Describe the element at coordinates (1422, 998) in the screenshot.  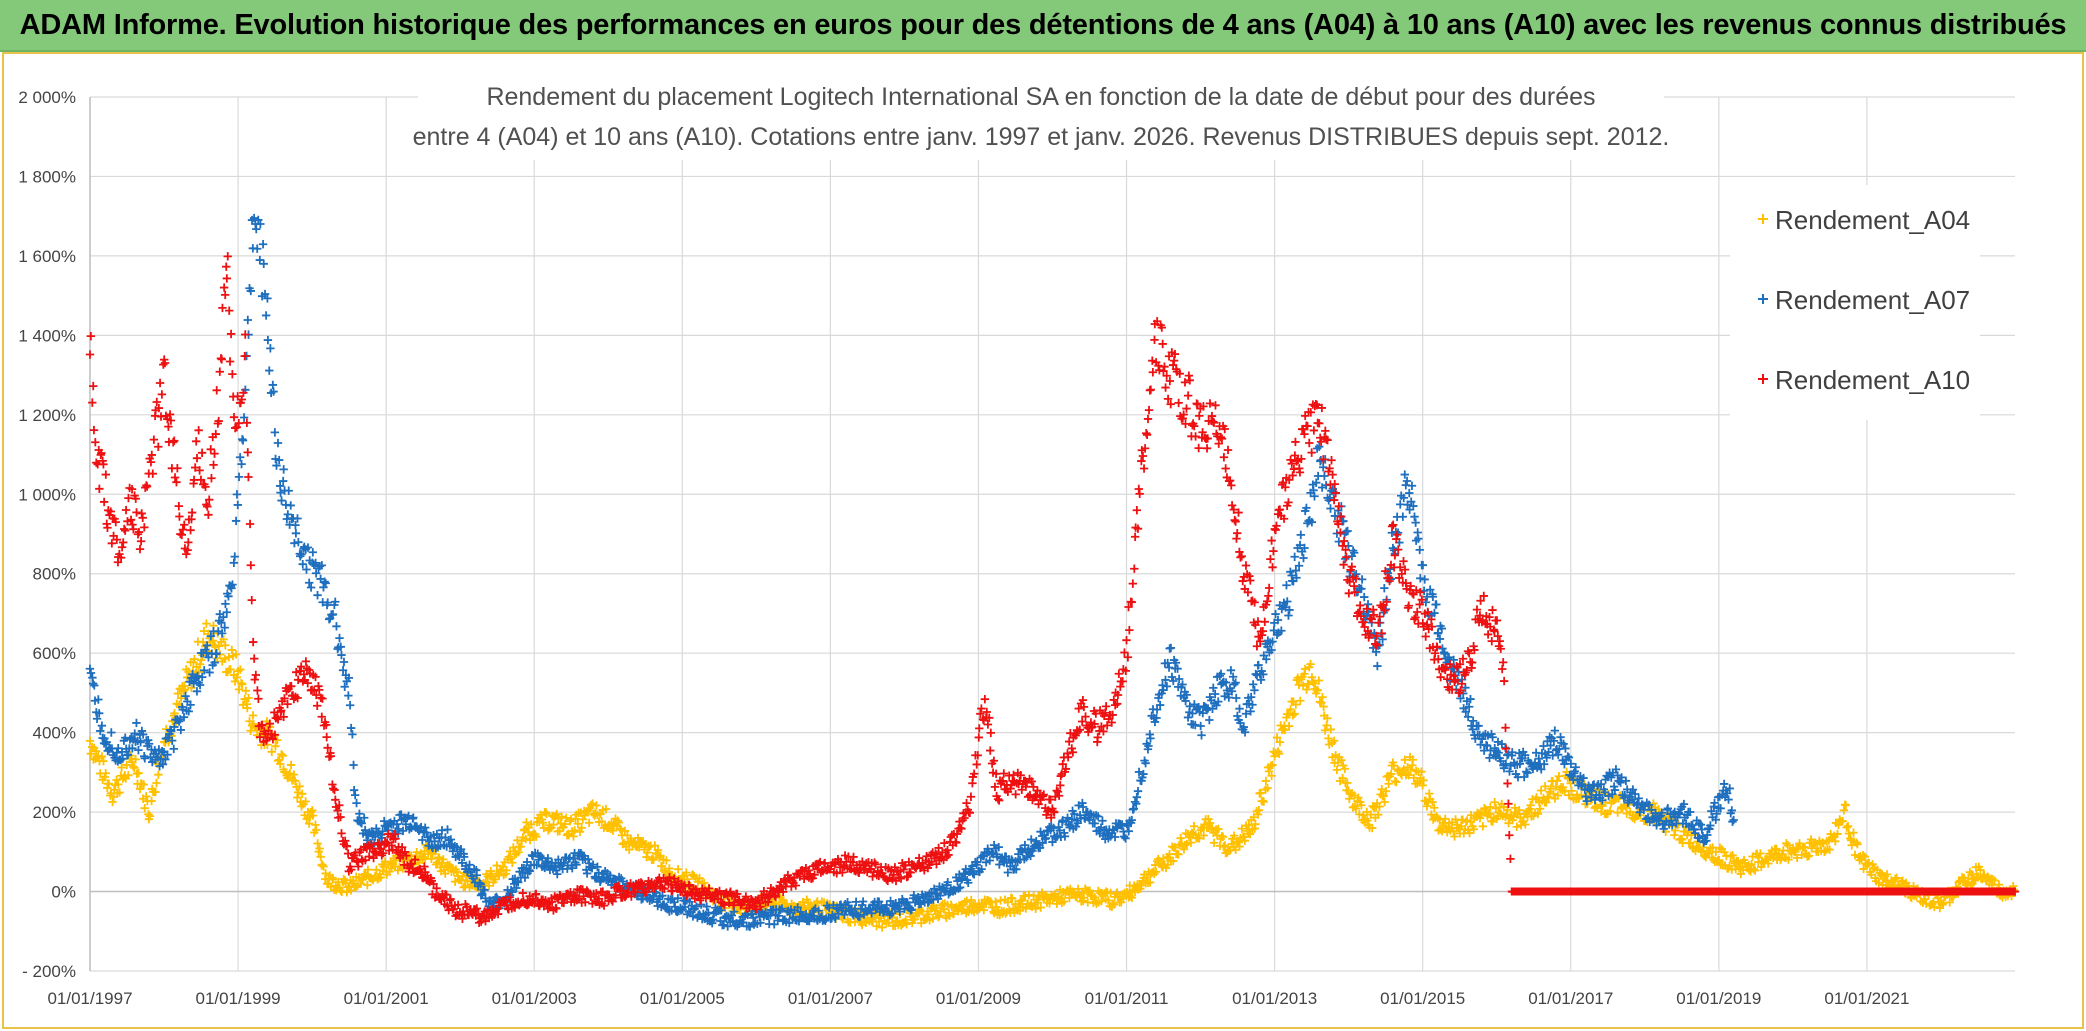
I see `x-tick-label: 01/01/2015` at that location.